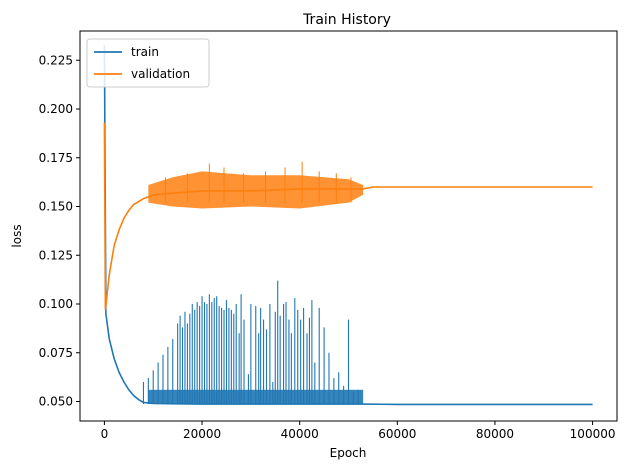 This screenshot has width=629, height=465. I want to click on x-axis-title: Epoch, so click(348, 453).